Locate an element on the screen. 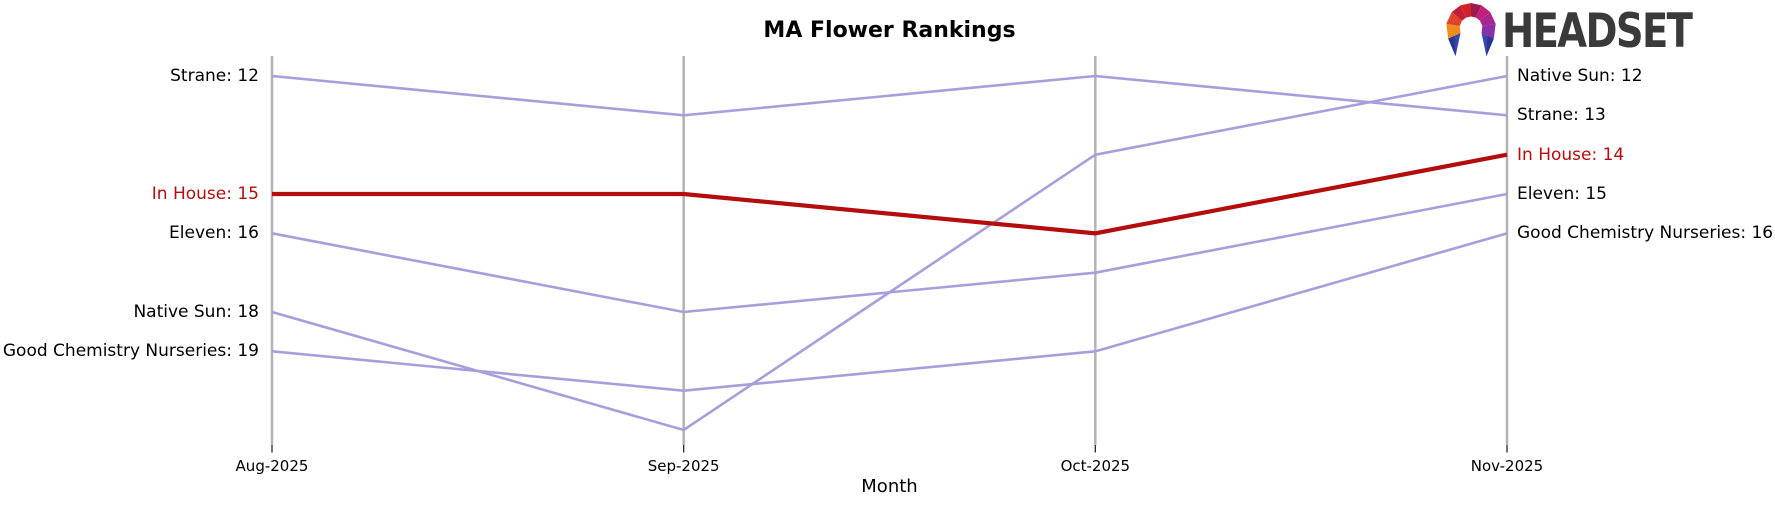 Image resolution: width=1775 pixels, height=507 pixels. series-line-in-house is located at coordinates (890, 194).